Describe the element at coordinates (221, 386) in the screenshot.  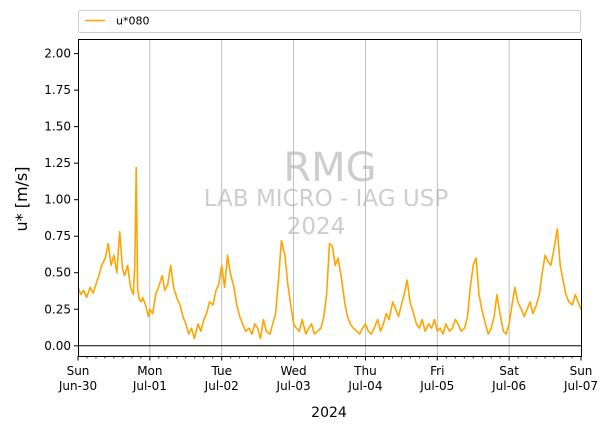
I see `x-tick-label-date: Jul-02` at that location.